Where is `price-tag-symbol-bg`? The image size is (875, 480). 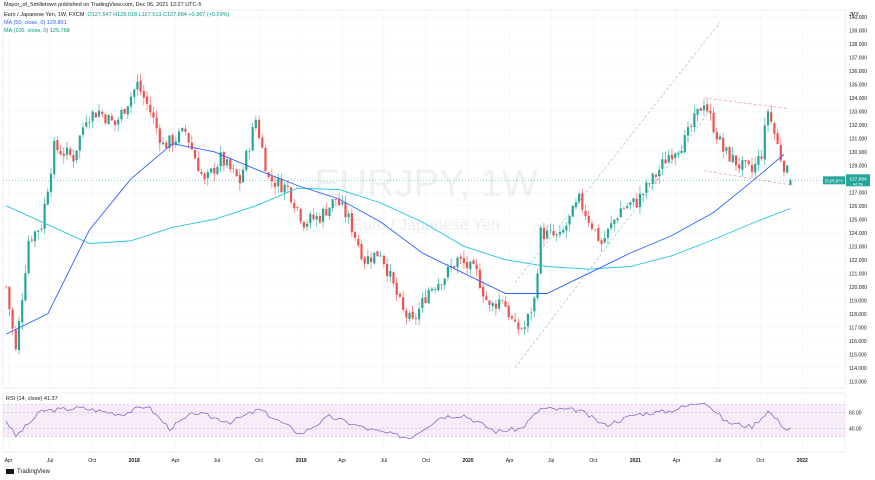 price-tag-symbol-bg is located at coordinates (834, 180).